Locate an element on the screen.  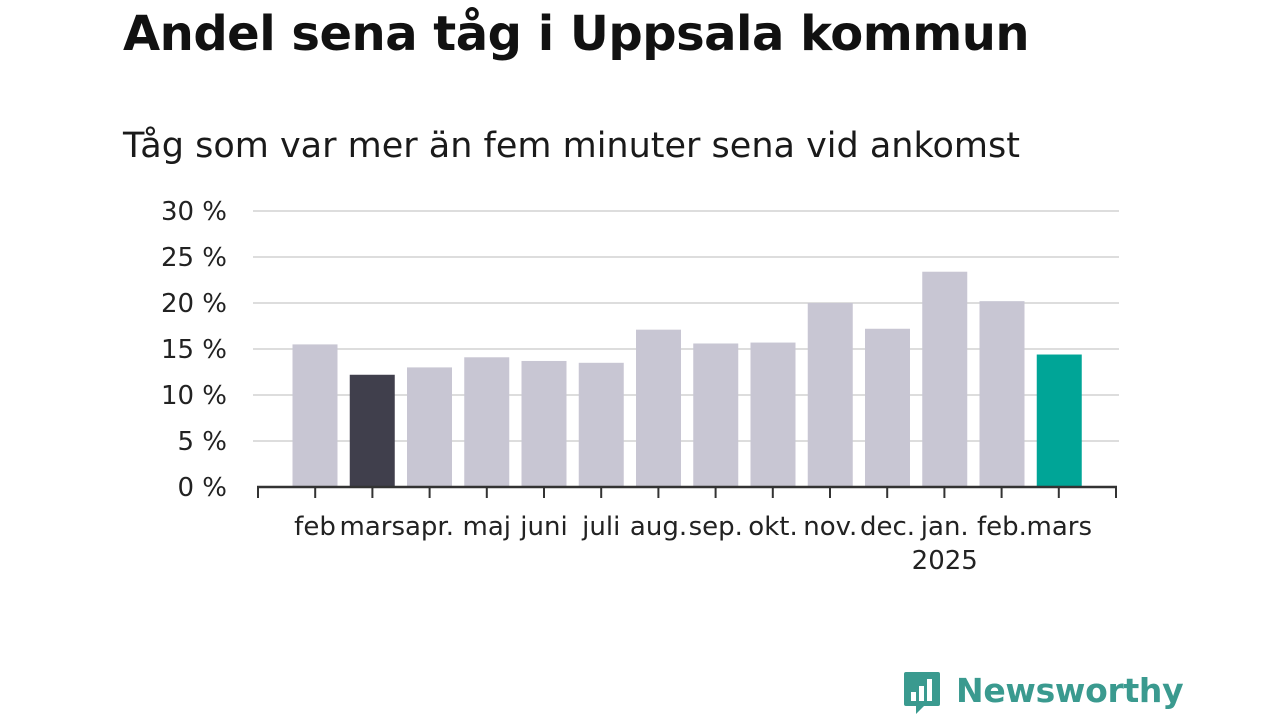
x-year-label: 2025 is located at coordinates (945, 561).